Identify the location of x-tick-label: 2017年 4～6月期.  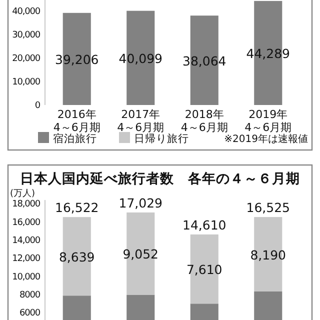
(140, 121).